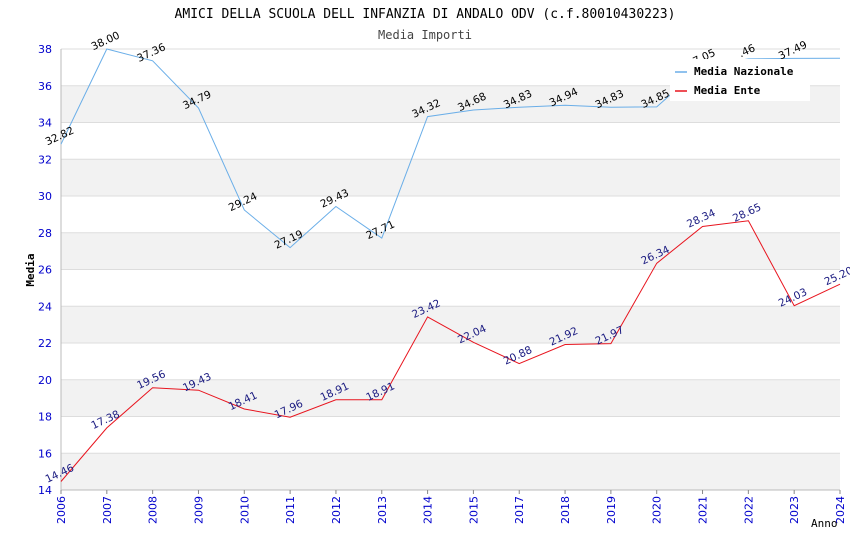 Image resolution: width=850 pixels, height=550 pixels. I want to click on x-tick-label: 2017, so click(519, 510).